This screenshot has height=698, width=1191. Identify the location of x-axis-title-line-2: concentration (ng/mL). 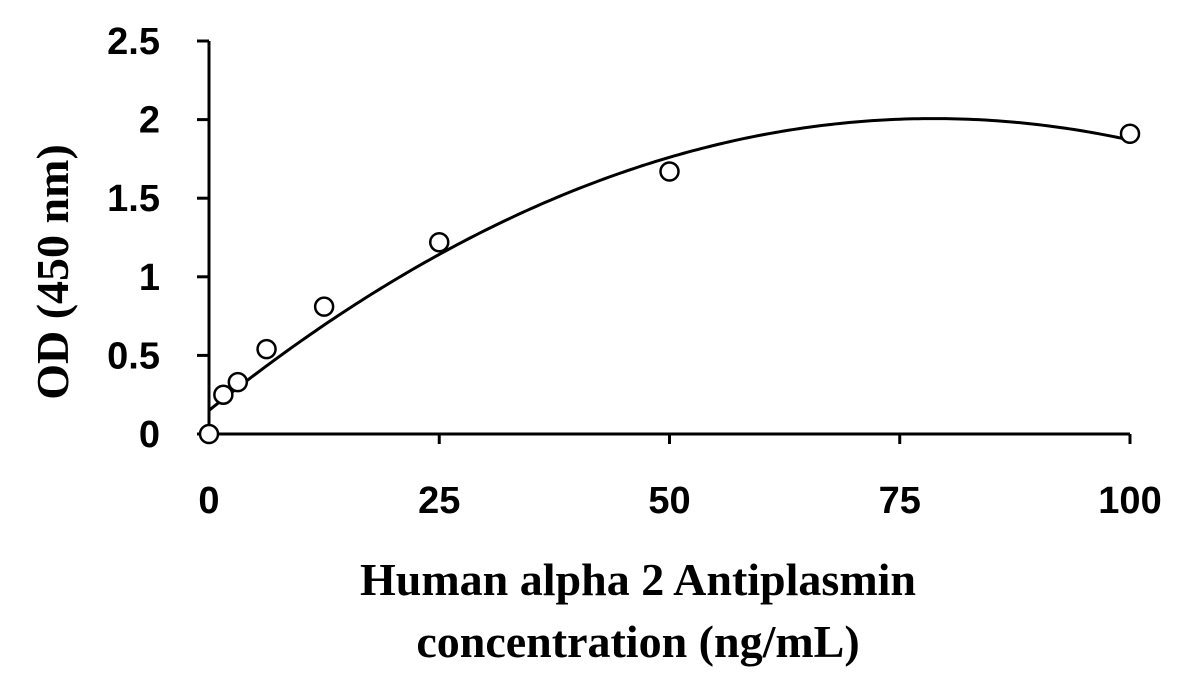
(637, 641).